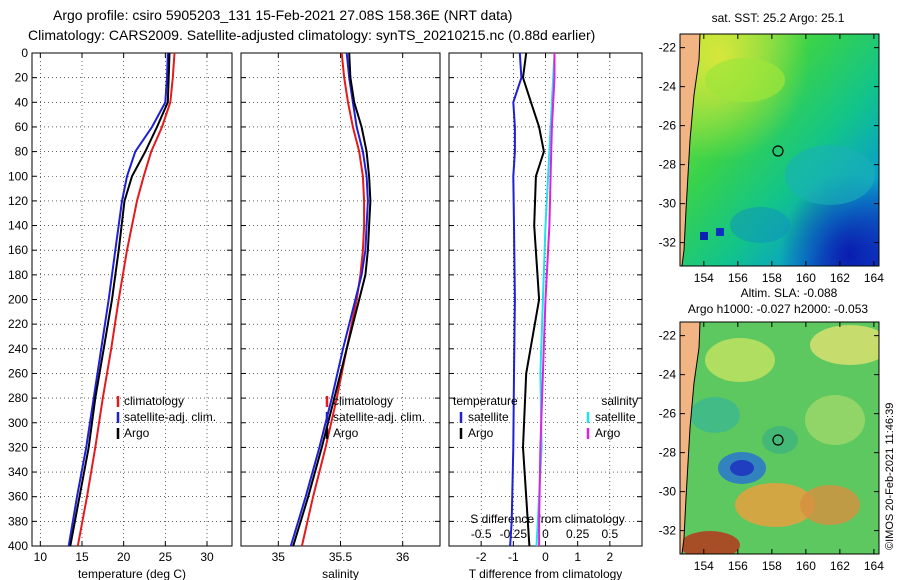 The image size is (900, 580). I want to click on sla-map-axes: 154 156 158 160 162 164 -22 -24 -26 -28 -30 -32, so click(771, 447).